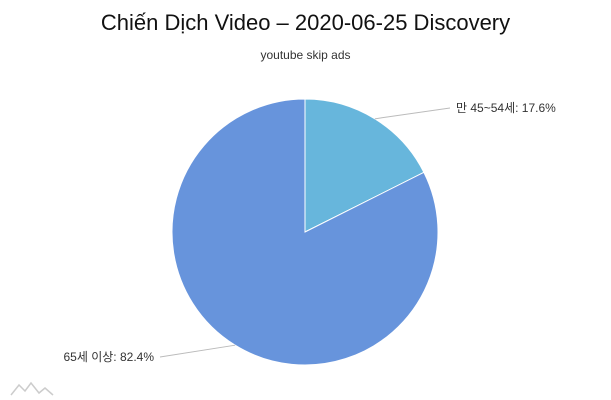 Image resolution: width=611 pixels, height=400 pixels. What do you see at coordinates (32, 388) in the screenshot?
I see `mountain-logo-icon` at bounding box center [32, 388].